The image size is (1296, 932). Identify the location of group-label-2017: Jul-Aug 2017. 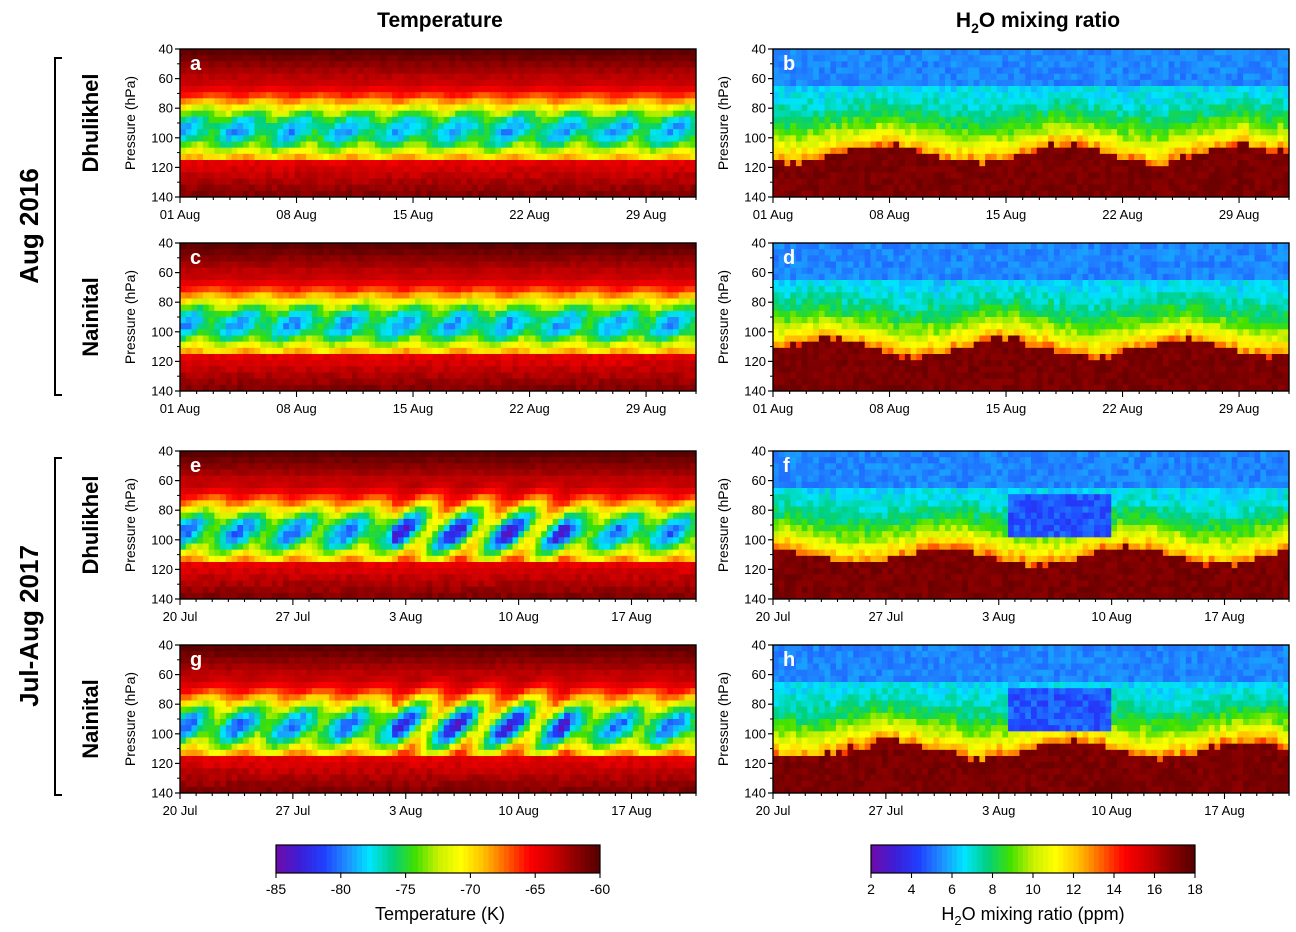
(29, 626).